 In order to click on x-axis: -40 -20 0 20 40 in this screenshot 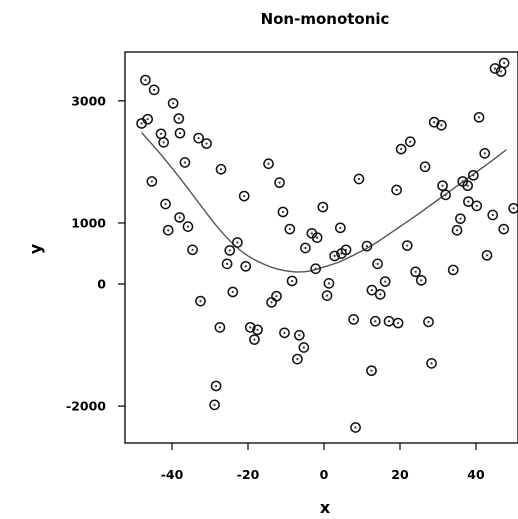, I will do `click(323, 462)`.